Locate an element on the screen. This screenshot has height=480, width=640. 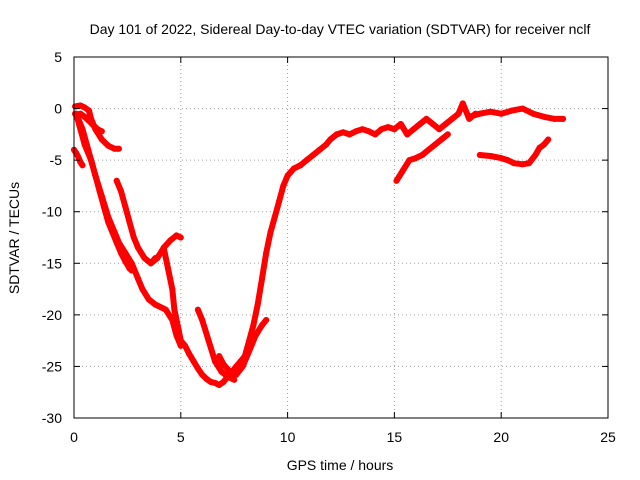
x-tick-label: 5 is located at coordinates (181, 437).